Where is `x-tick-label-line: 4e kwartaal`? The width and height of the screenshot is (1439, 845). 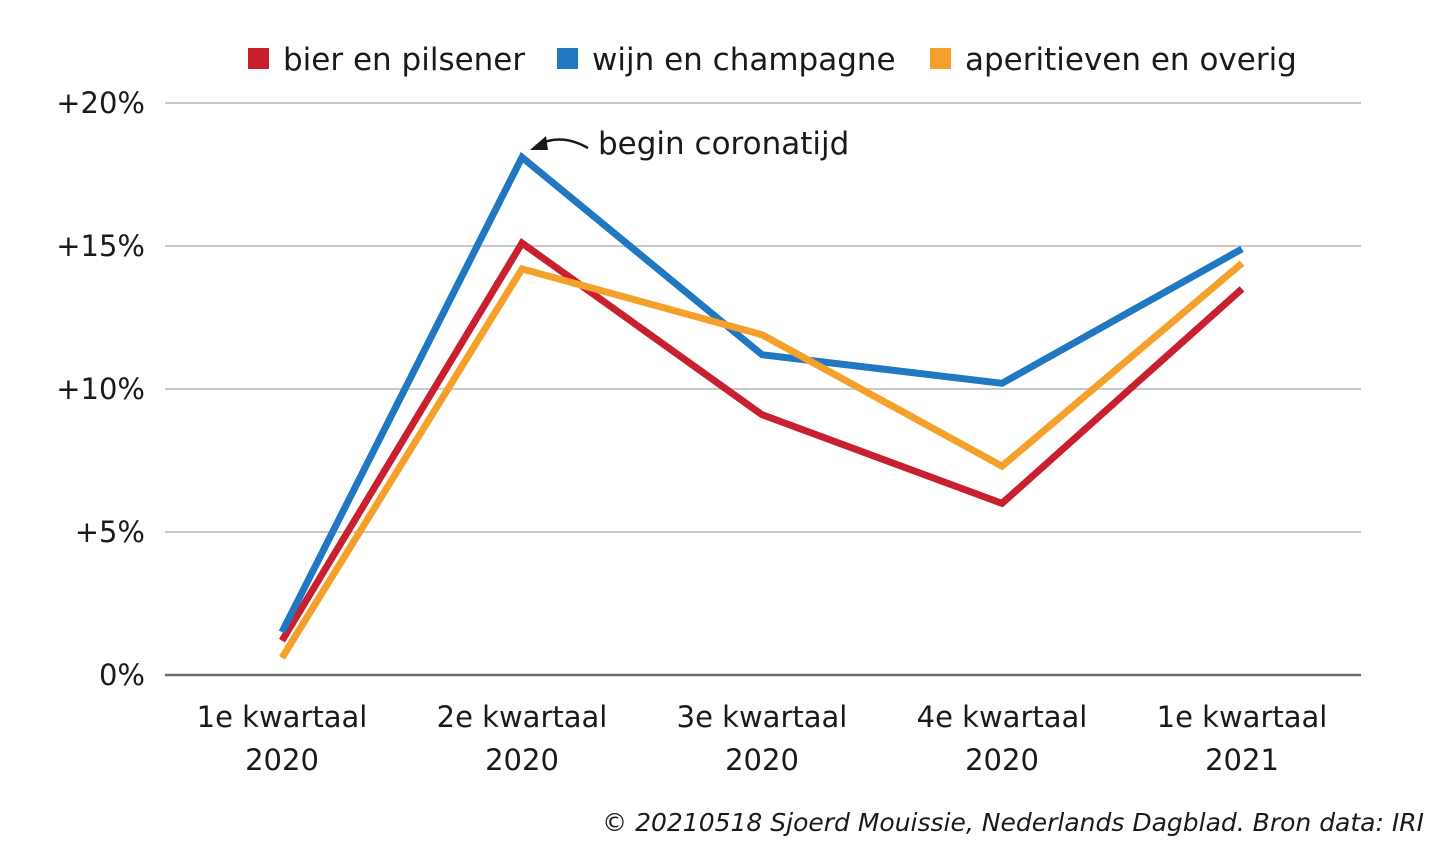
x-tick-label-line: 4e kwartaal is located at coordinates (1002, 717).